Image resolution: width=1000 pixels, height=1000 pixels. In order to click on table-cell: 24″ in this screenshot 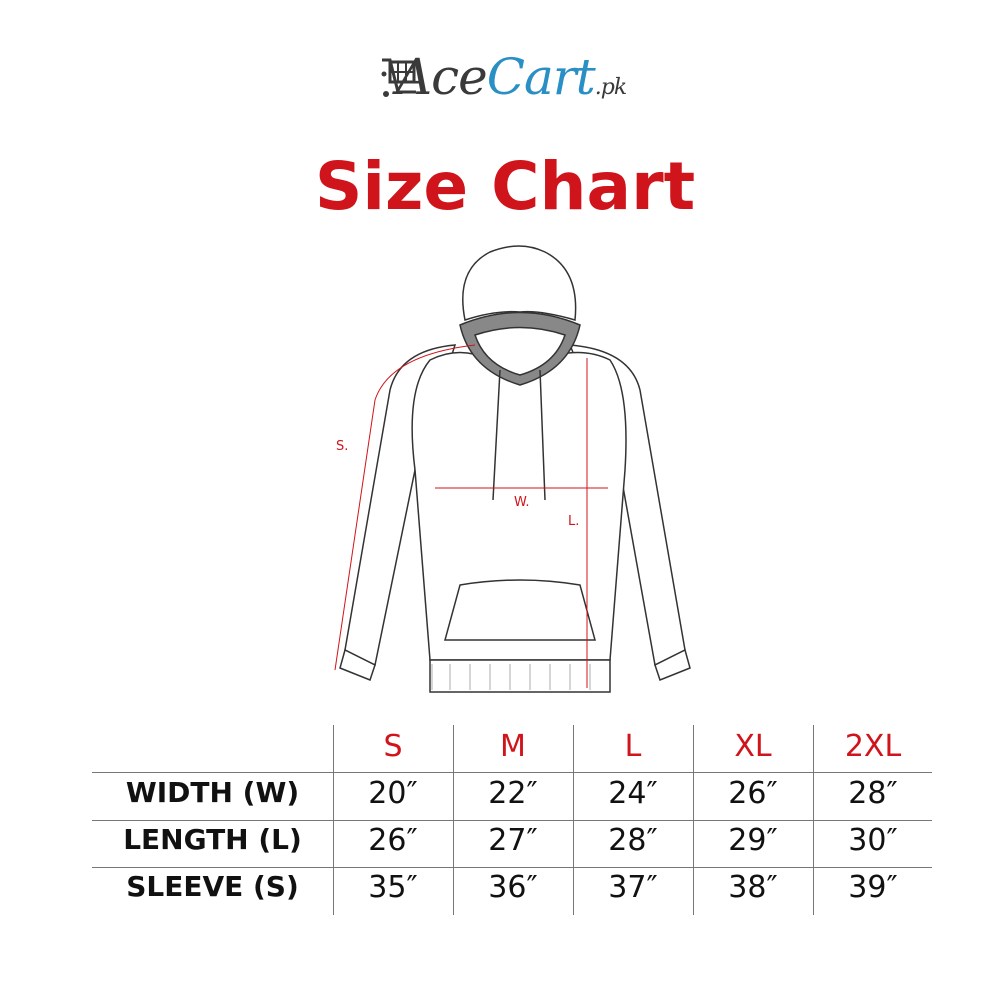, I will do `click(633, 793)`.